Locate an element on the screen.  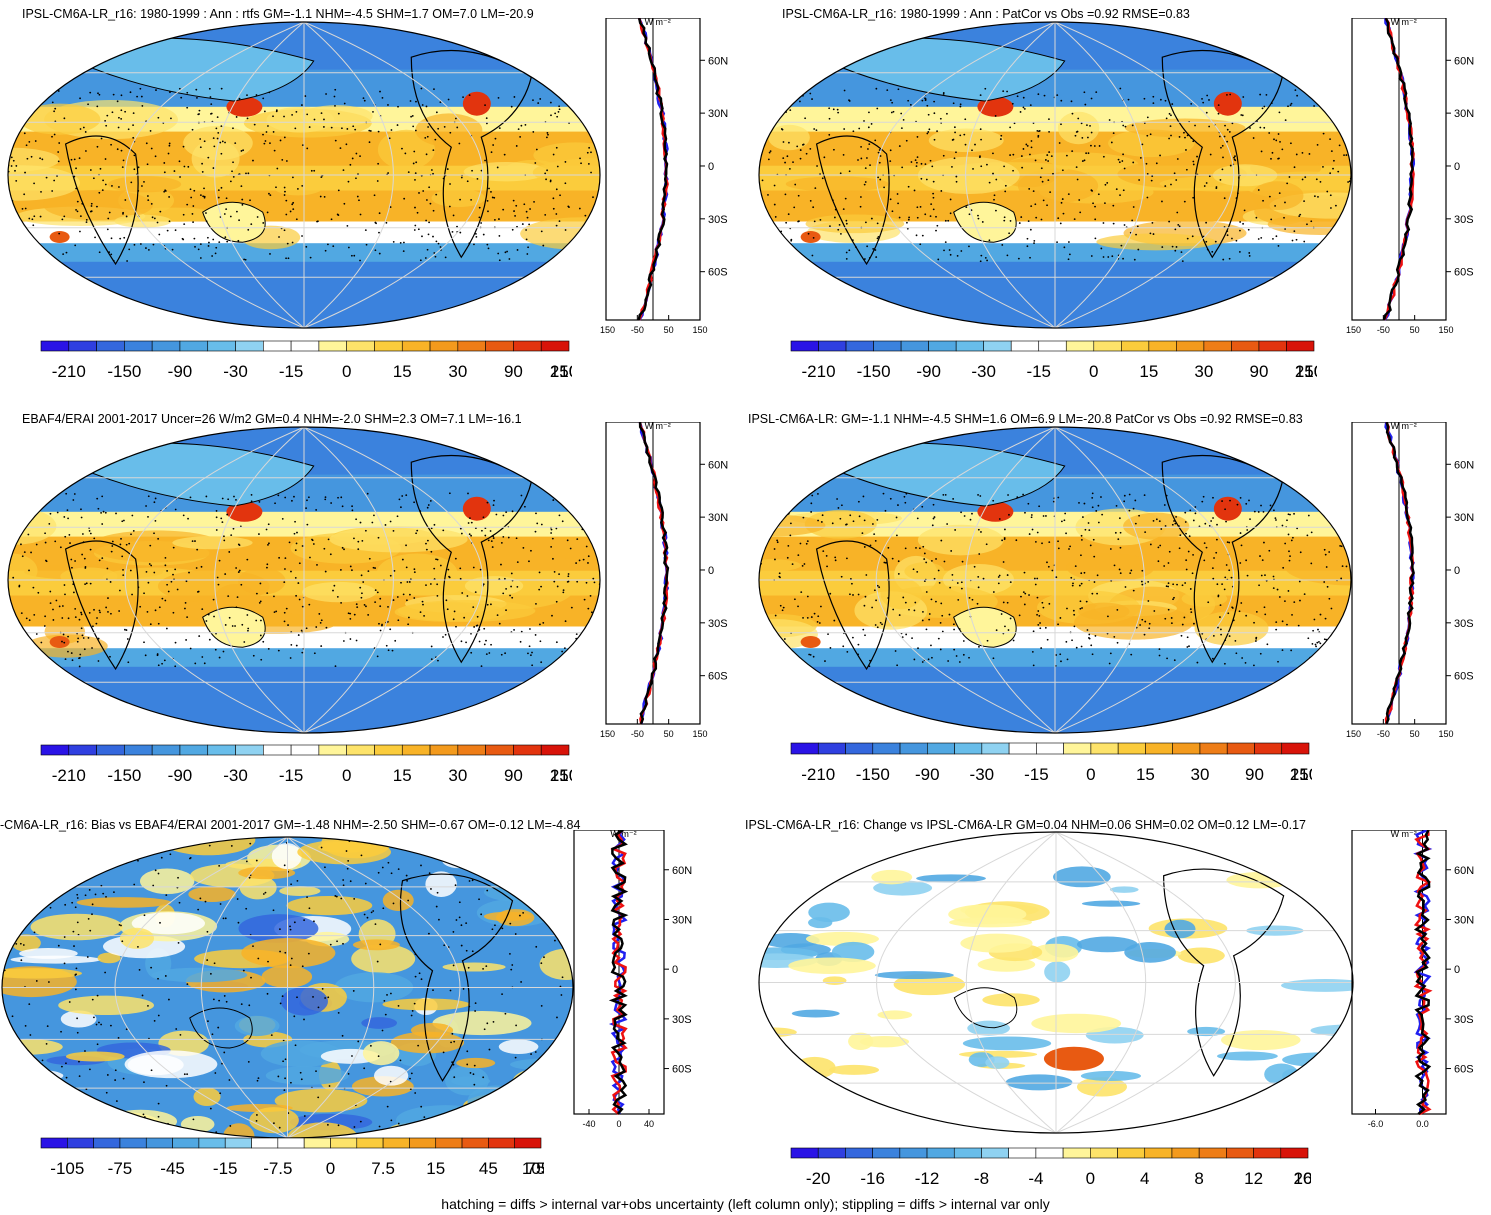
profile-x-tick: 40 is located at coordinates (649, 1124).